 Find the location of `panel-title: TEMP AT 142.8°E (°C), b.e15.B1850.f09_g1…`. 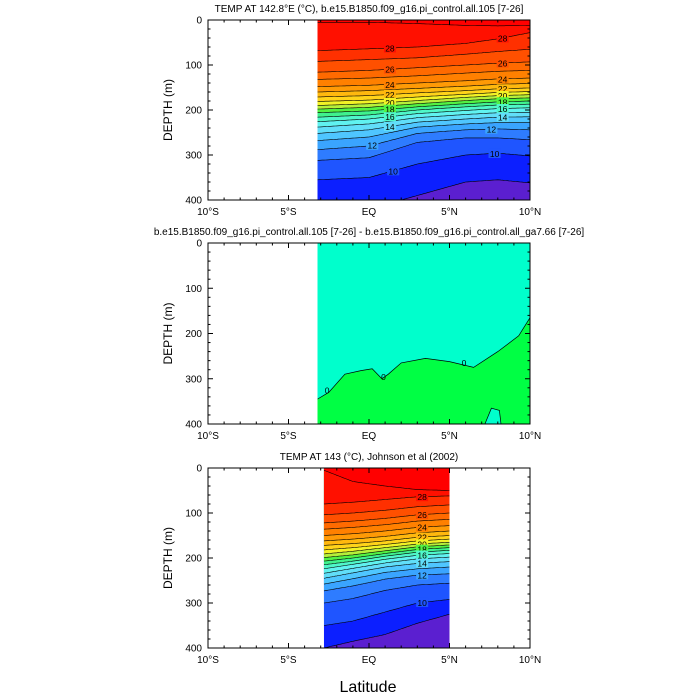

panel-title: TEMP AT 142.8°E (°C), b.e15.B1850.f09_g1… is located at coordinates (369, 9).